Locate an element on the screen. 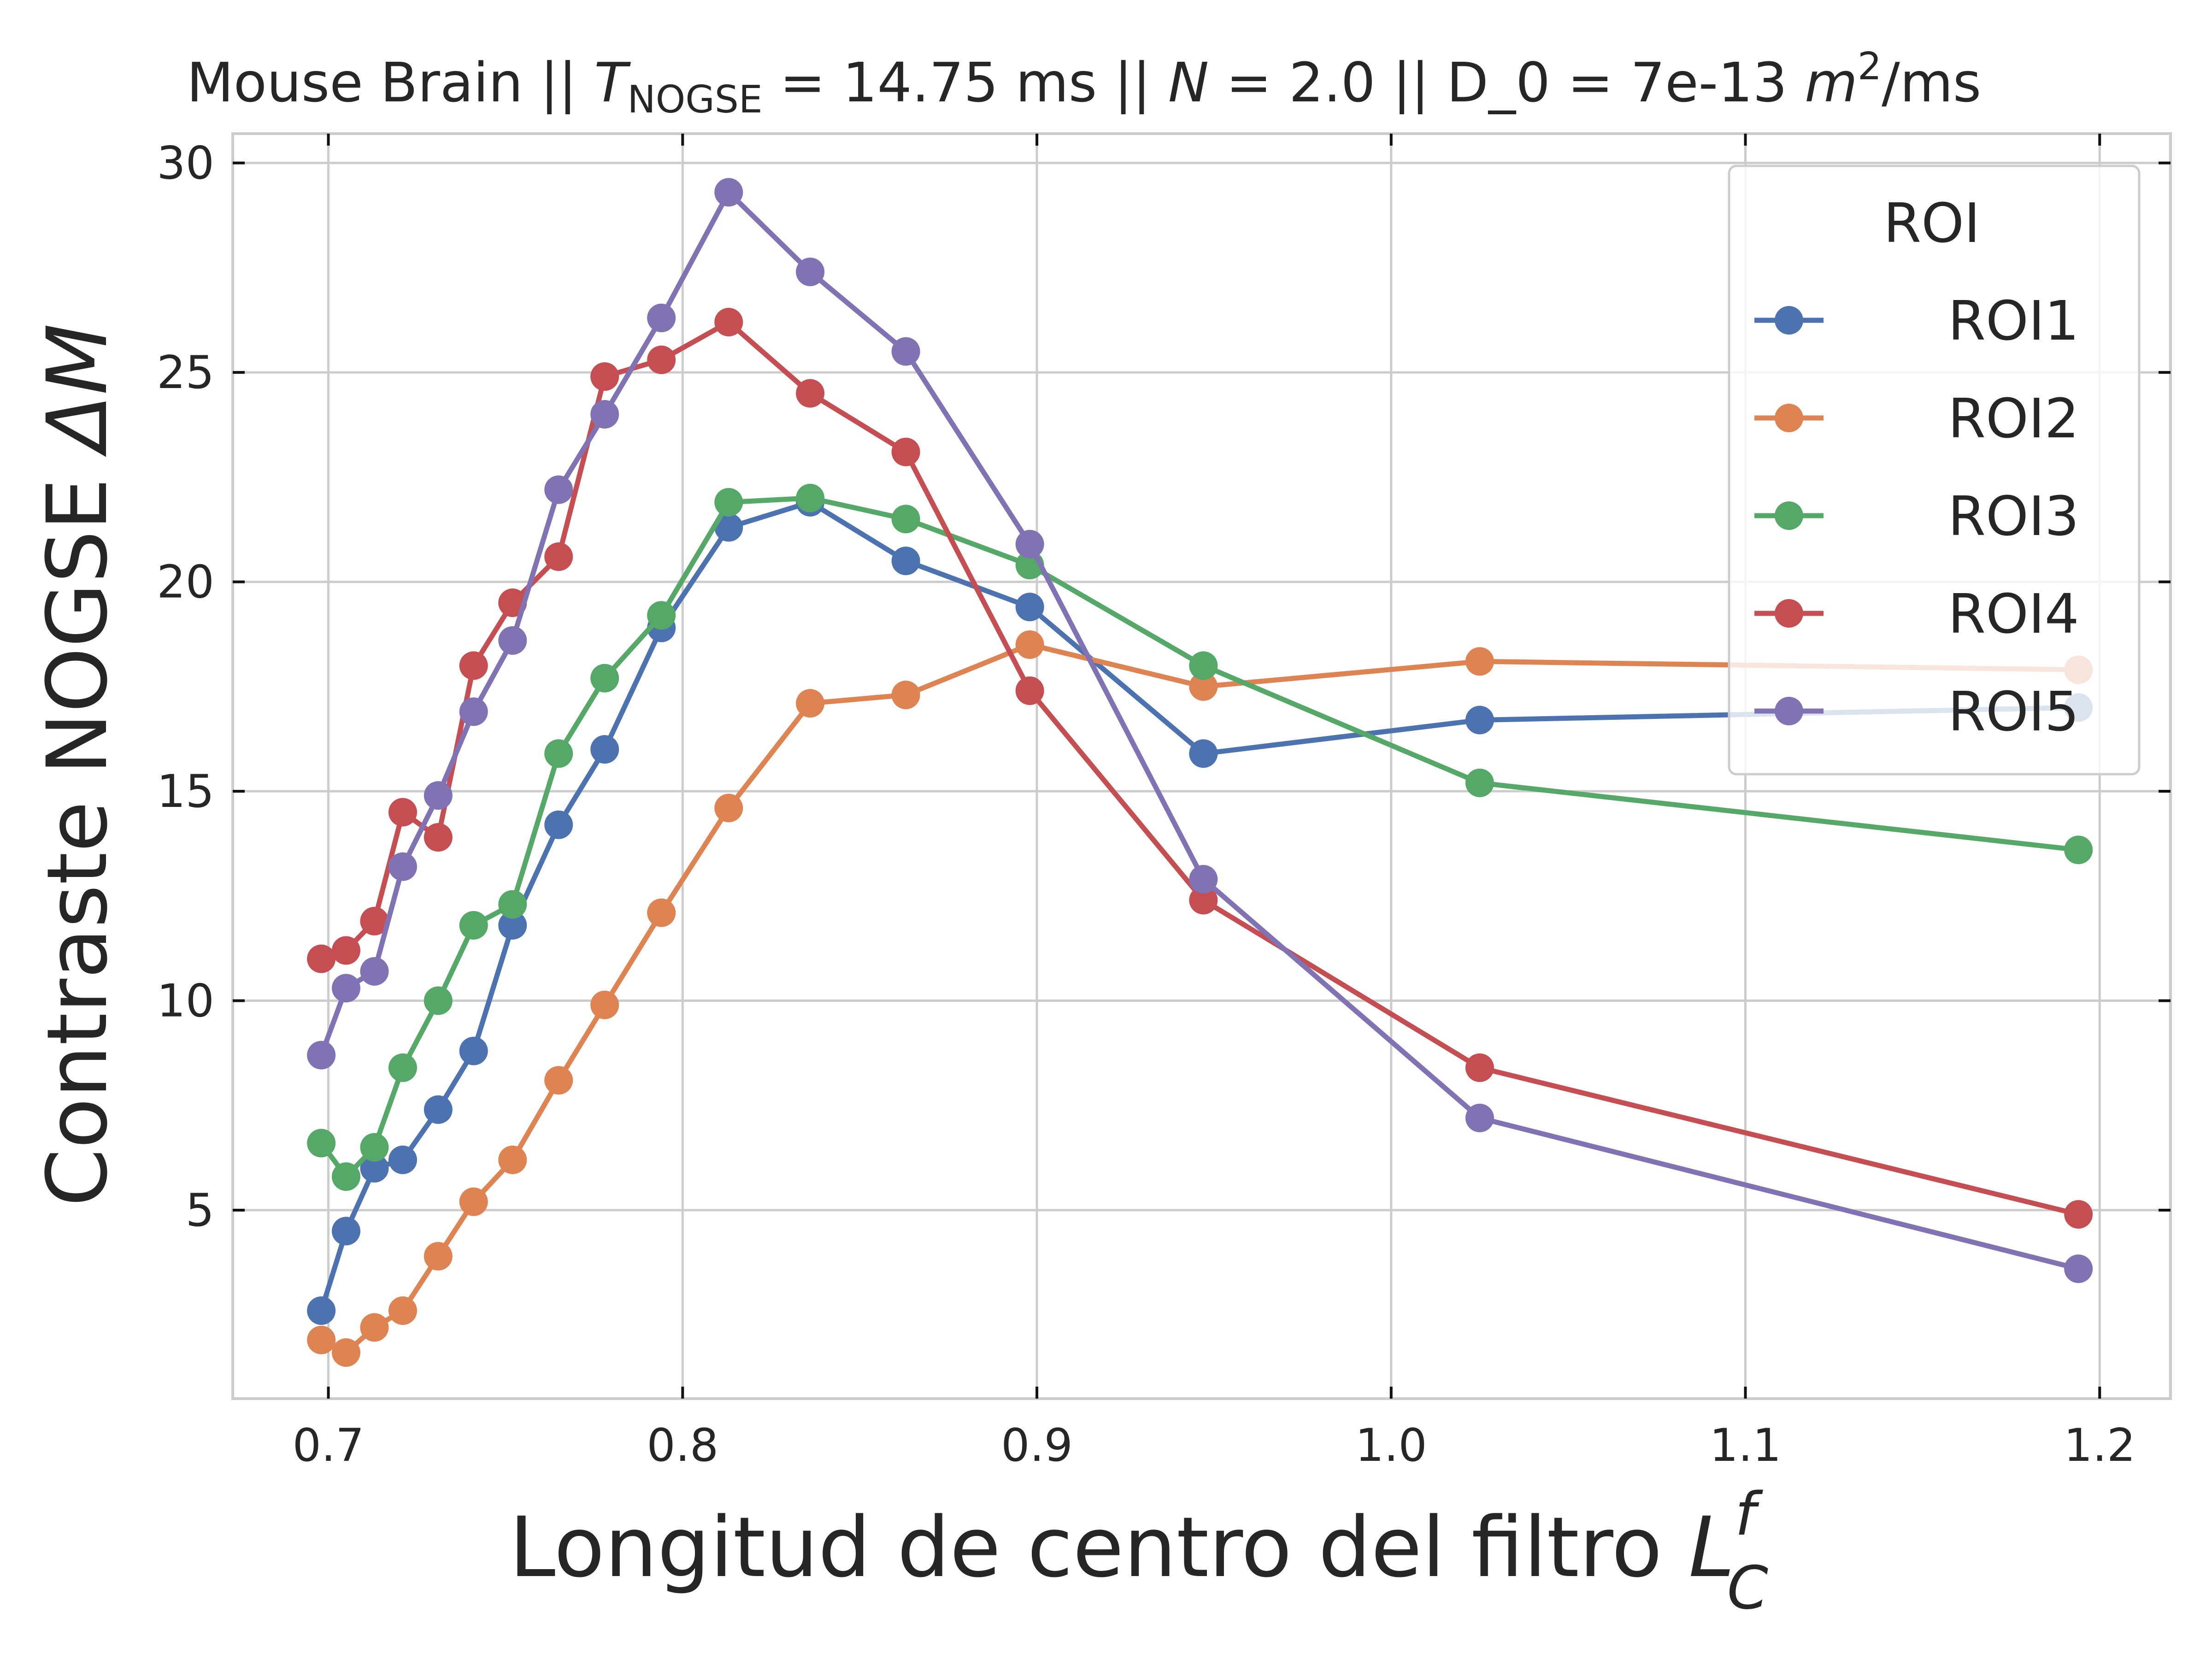  title-t-sub: NOGSE is located at coordinates (694, 100).